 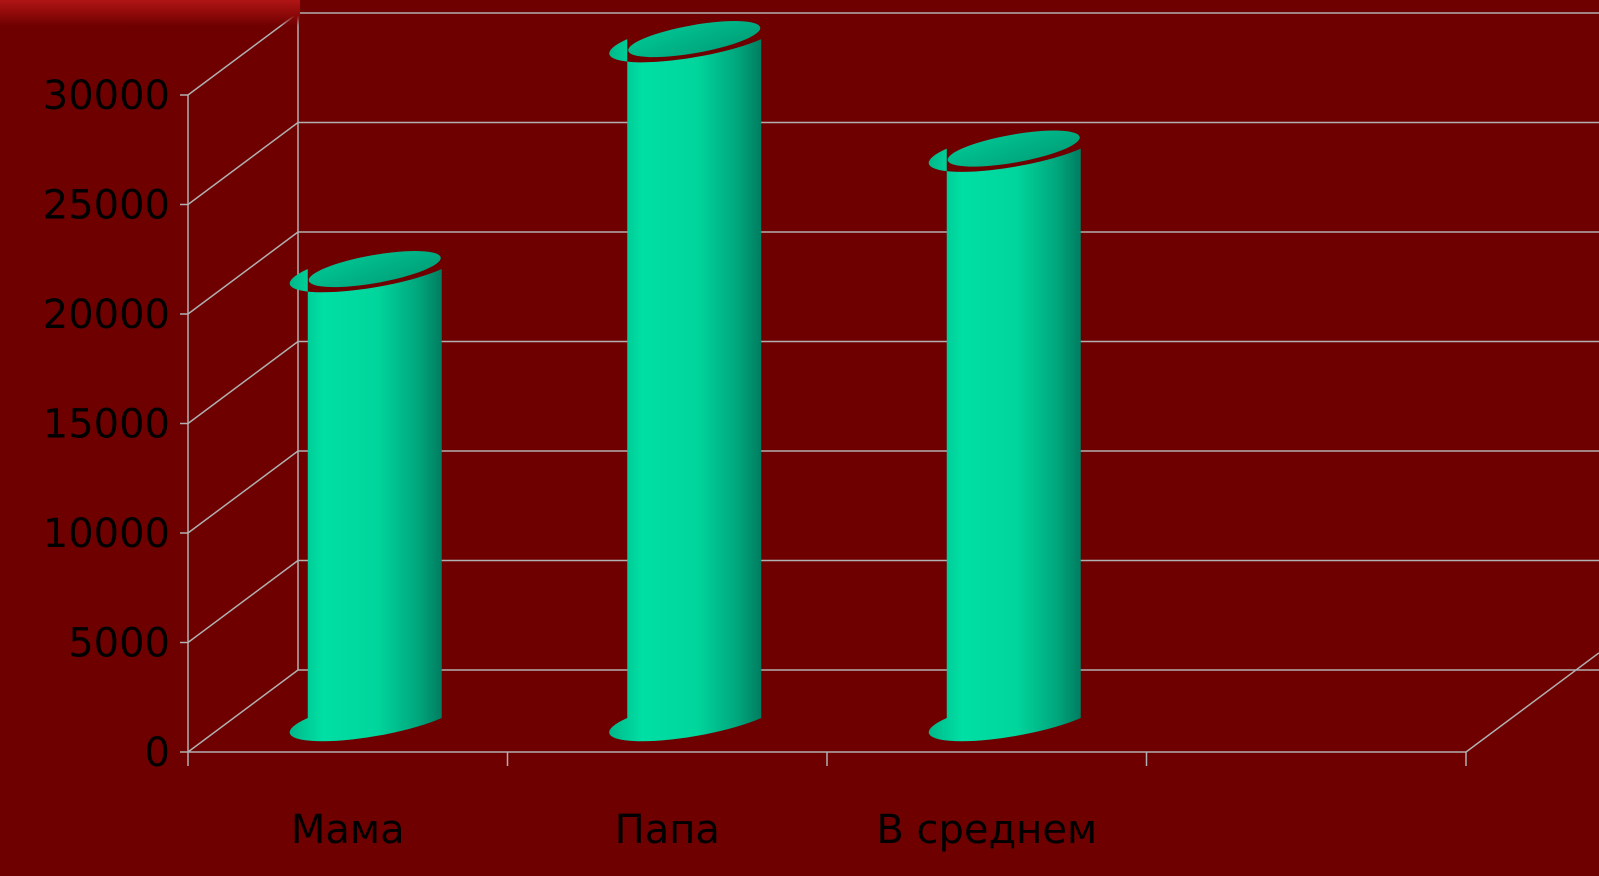 I want to click on y-tick-label: 25000, so click(x=106, y=206).